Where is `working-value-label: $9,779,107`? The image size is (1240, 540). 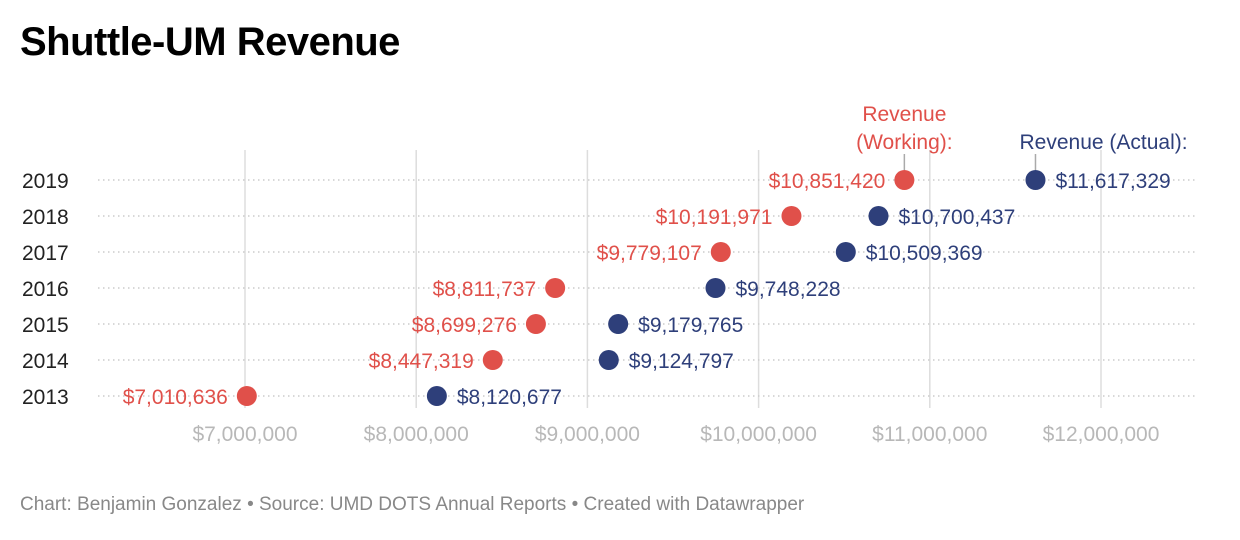
working-value-label: $9,779,107 is located at coordinates (649, 253).